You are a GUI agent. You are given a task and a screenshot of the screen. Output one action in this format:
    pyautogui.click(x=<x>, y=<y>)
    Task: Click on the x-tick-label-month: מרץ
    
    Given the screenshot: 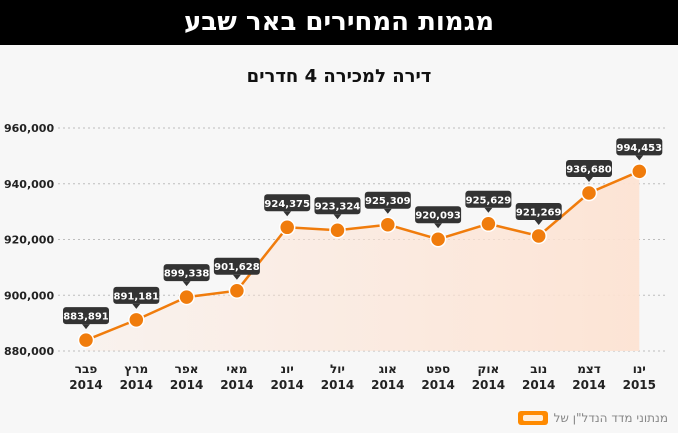 What is the action you would take?
    pyautogui.click(x=136, y=369)
    